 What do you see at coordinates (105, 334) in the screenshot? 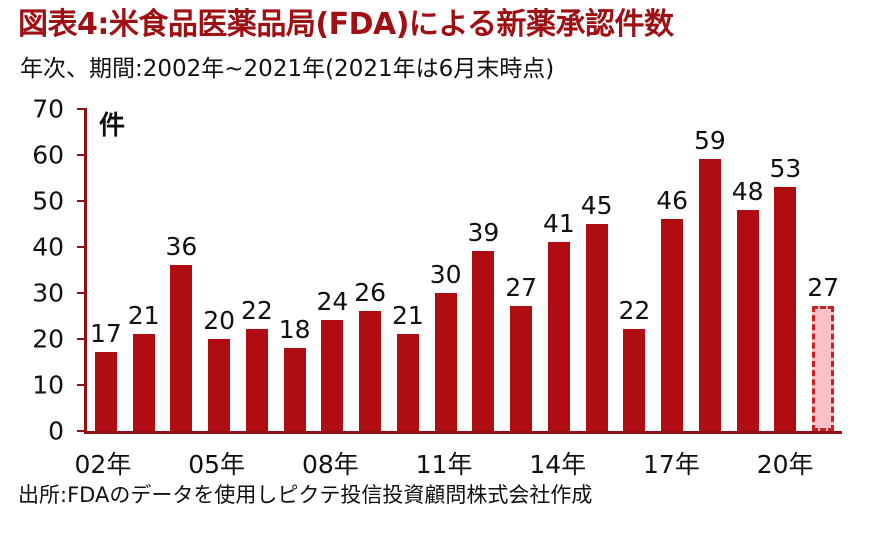
I see `bar-value-label: 17` at bounding box center [105, 334].